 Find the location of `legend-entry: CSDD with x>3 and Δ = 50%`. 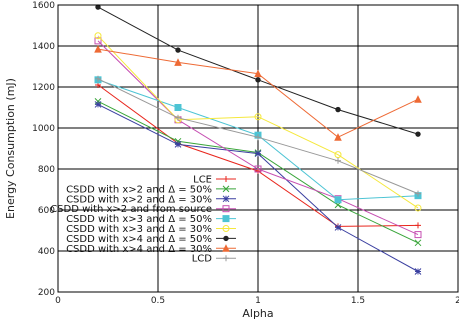

legend-entry: CSDD with x>3 and Δ = 50% is located at coordinates (151, 219).